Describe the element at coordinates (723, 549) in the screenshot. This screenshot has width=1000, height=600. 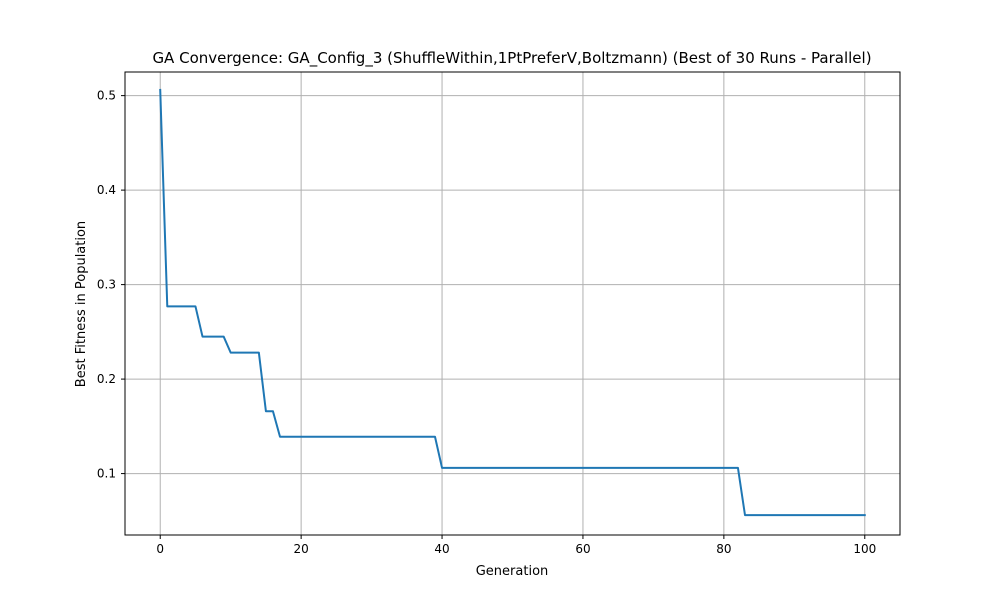
I see `x-tick-label: 80` at that location.